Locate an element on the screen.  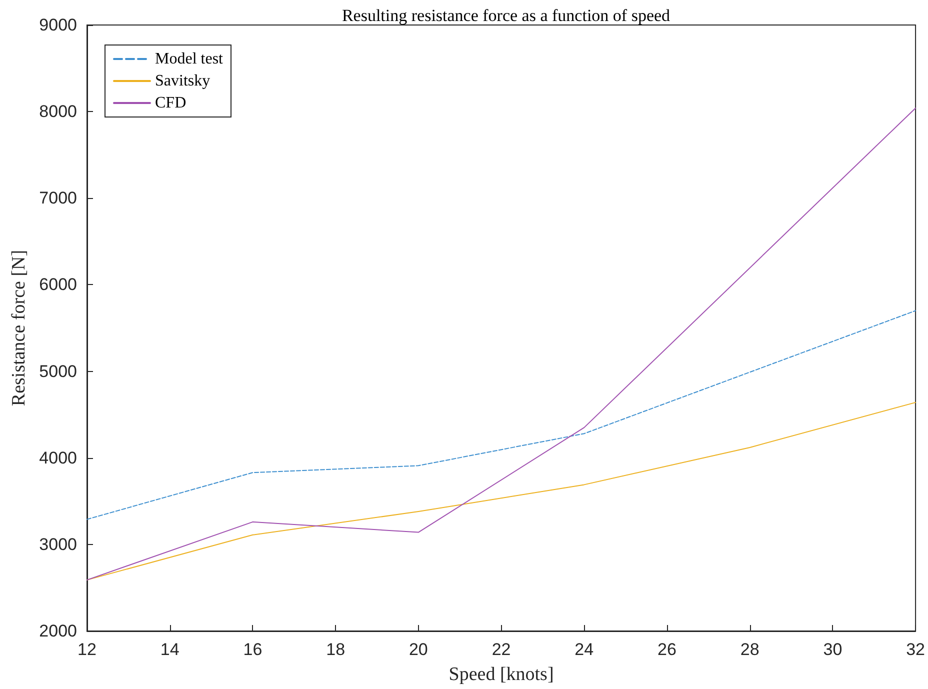
legend-label: Model test is located at coordinates (189, 59).